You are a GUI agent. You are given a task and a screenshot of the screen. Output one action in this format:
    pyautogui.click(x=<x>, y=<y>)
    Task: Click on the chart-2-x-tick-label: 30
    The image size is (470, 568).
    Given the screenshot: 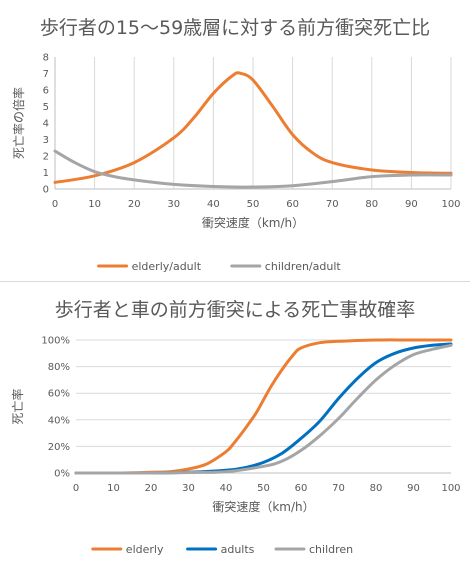 What is the action you would take?
    pyautogui.click(x=188, y=488)
    